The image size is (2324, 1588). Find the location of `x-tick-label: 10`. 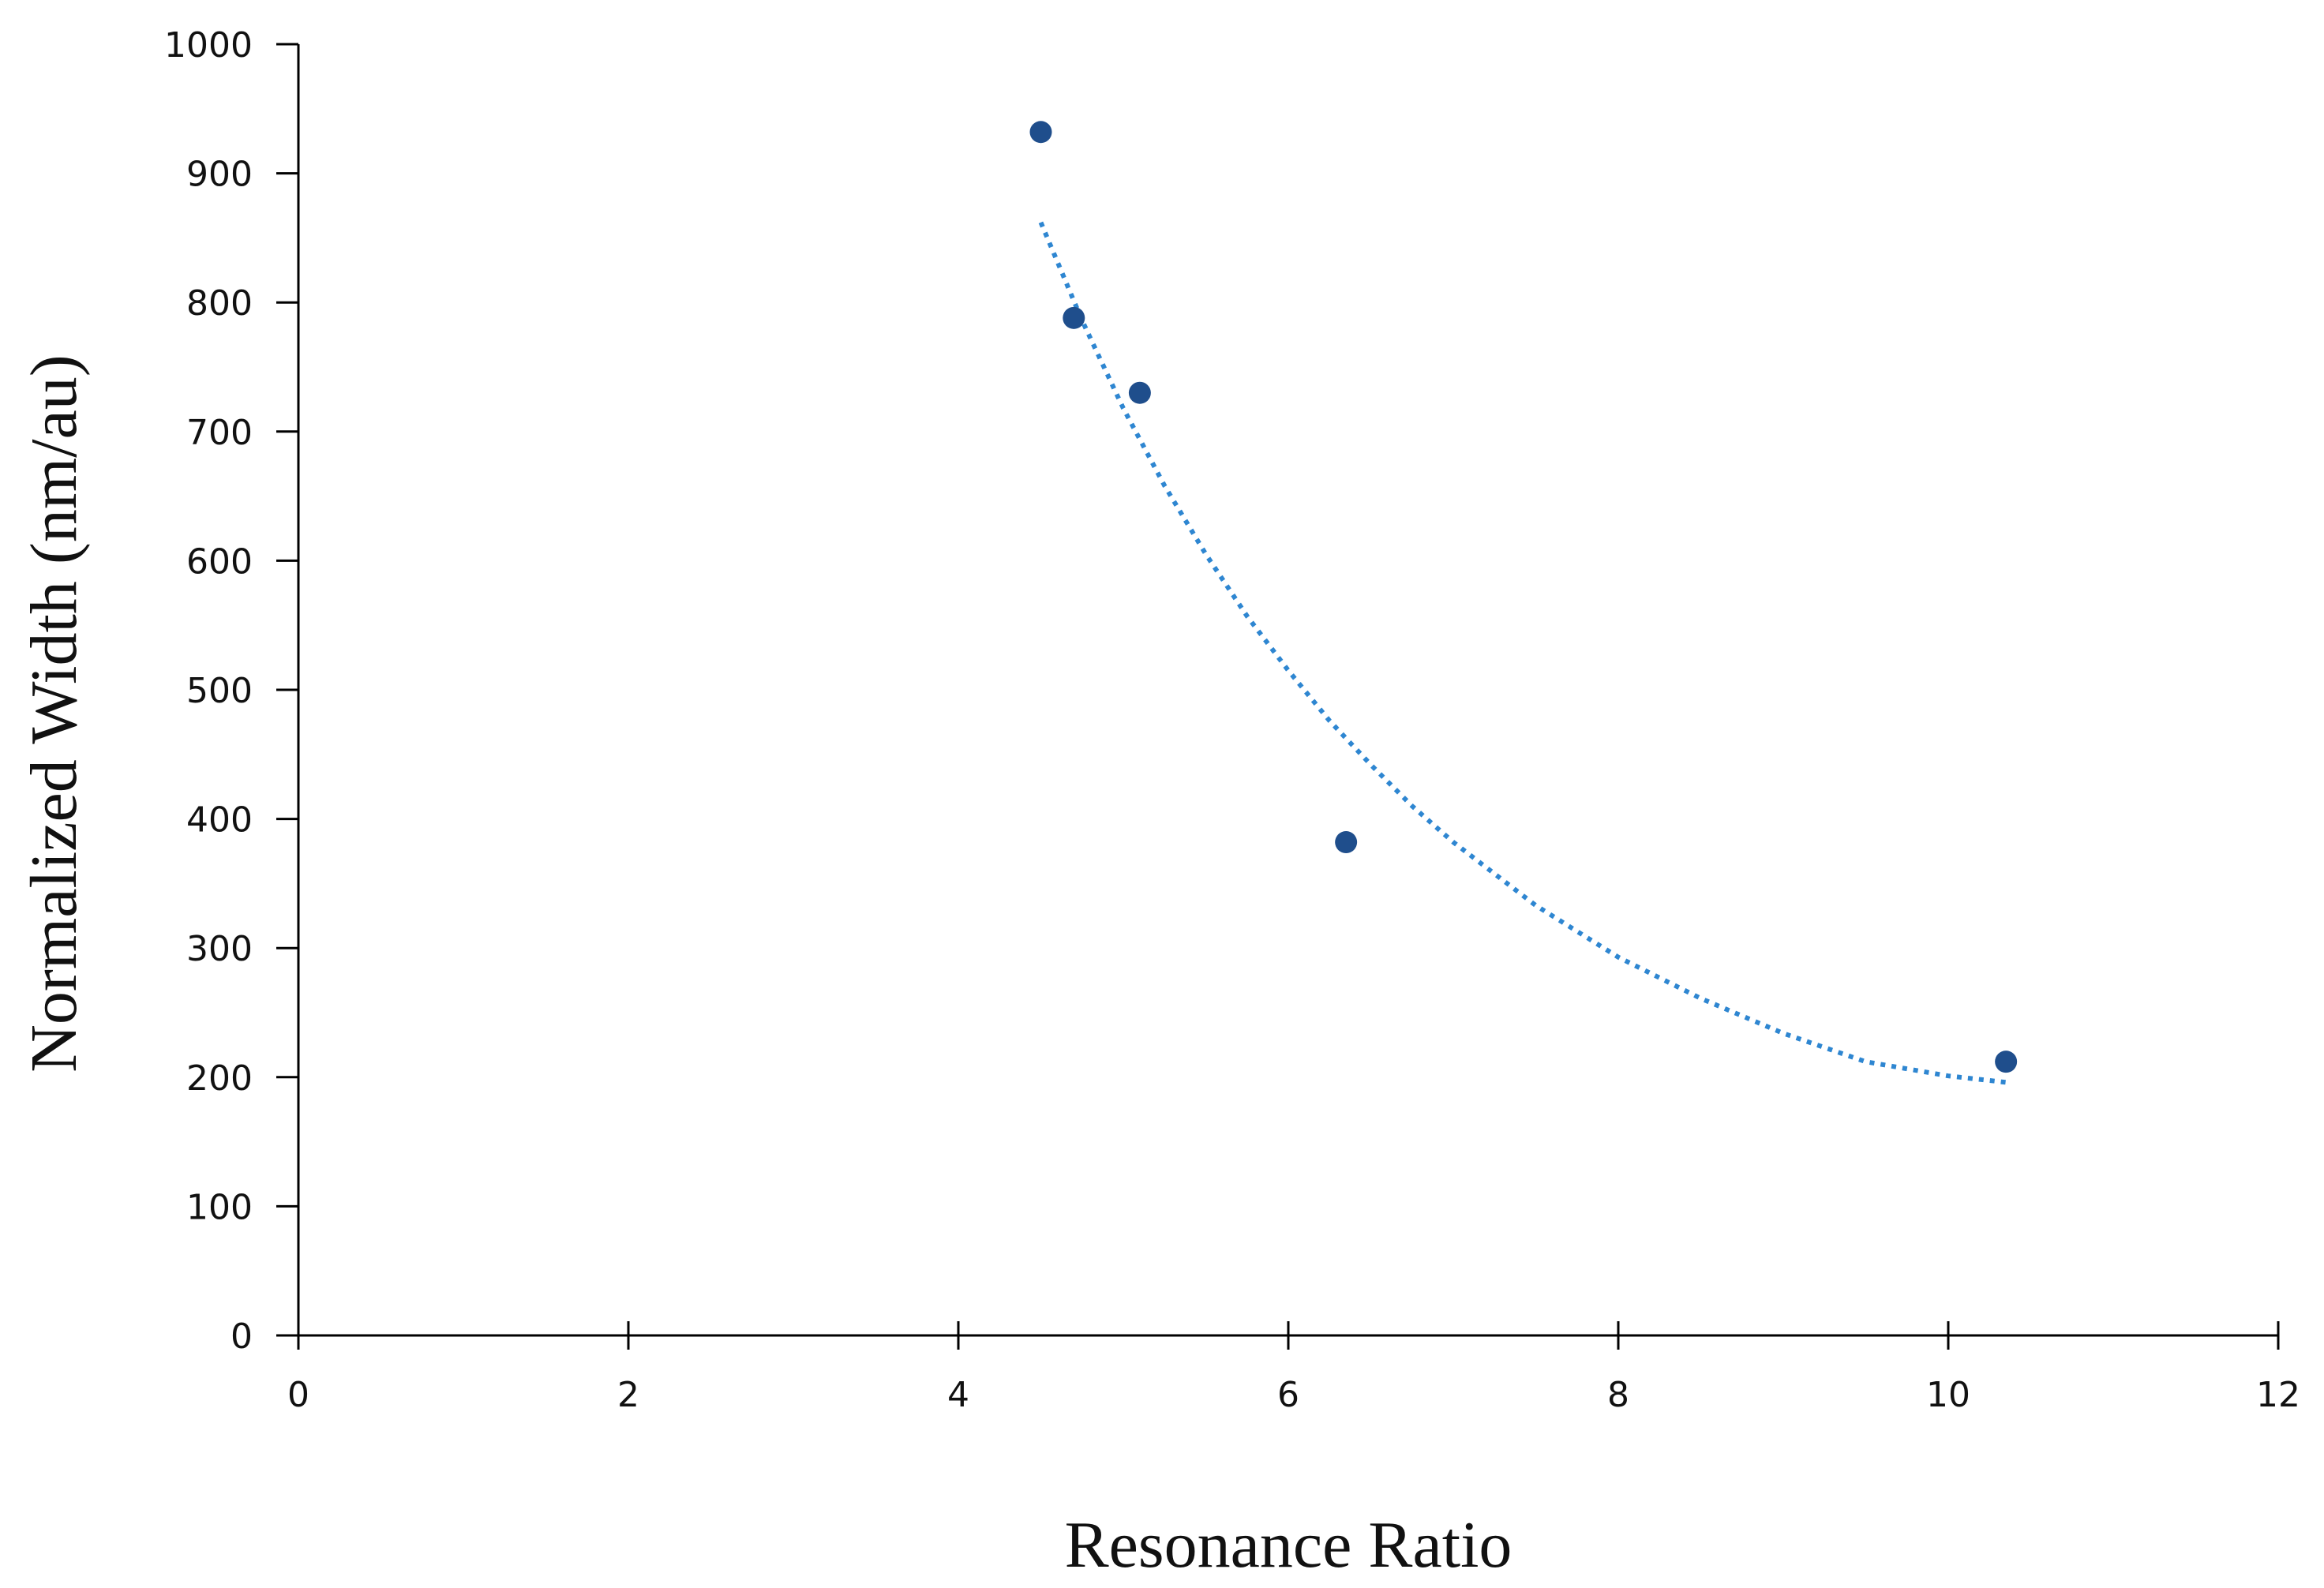

x-tick-label: 10 is located at coordinates (1948, 1395).